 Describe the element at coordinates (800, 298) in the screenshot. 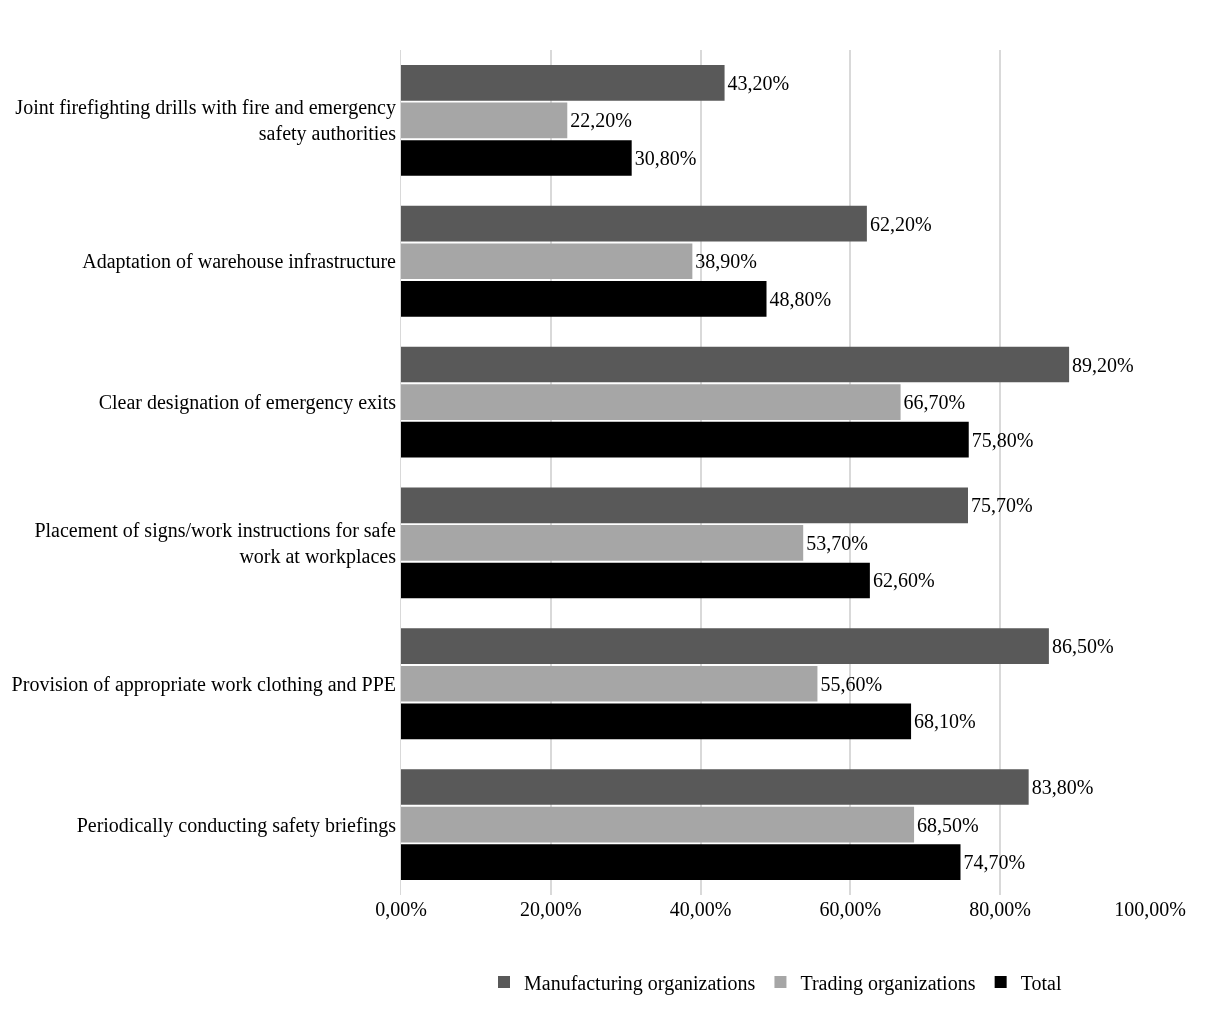

I see `data-label: 48,80%` at that location.